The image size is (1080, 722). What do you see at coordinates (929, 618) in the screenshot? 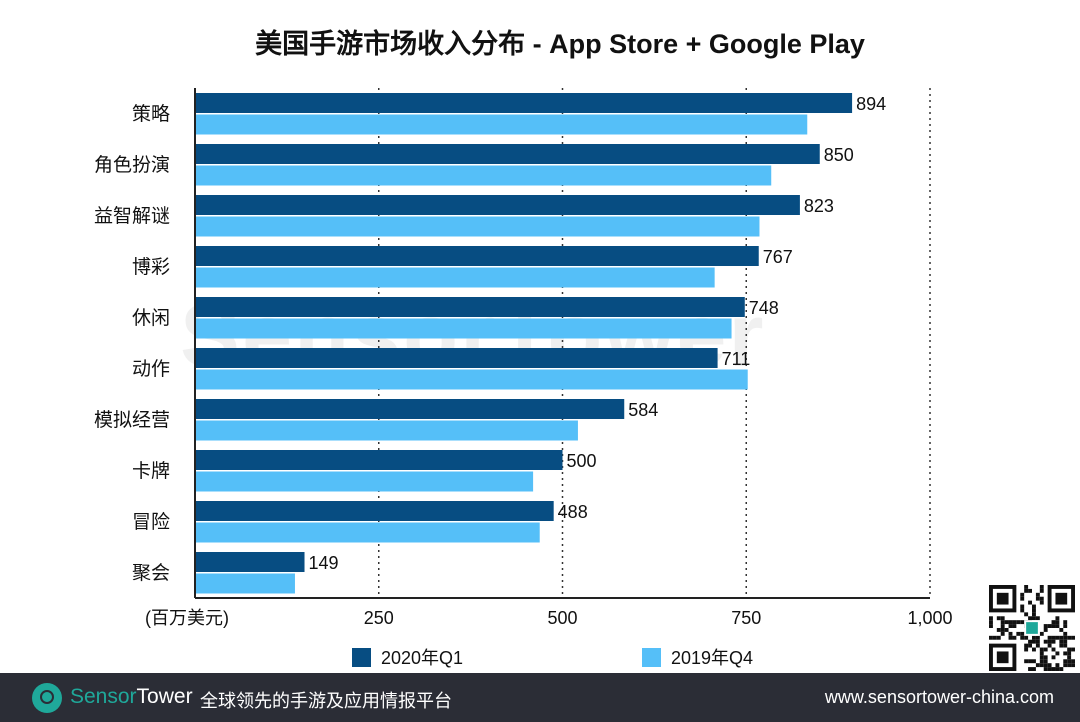
I see `x-tick-label: 1,000` at bounding box center [929, 618].